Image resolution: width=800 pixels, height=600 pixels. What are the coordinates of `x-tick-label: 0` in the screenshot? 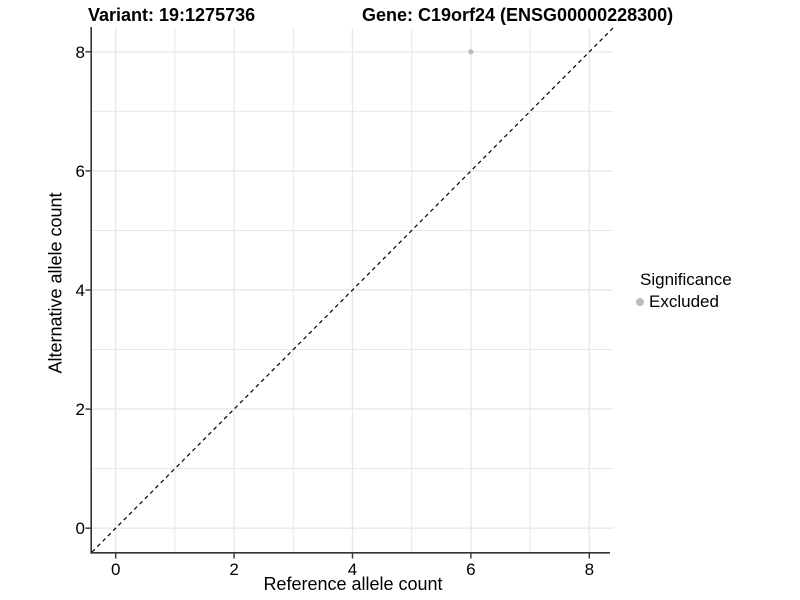 It's located at (115, 569).